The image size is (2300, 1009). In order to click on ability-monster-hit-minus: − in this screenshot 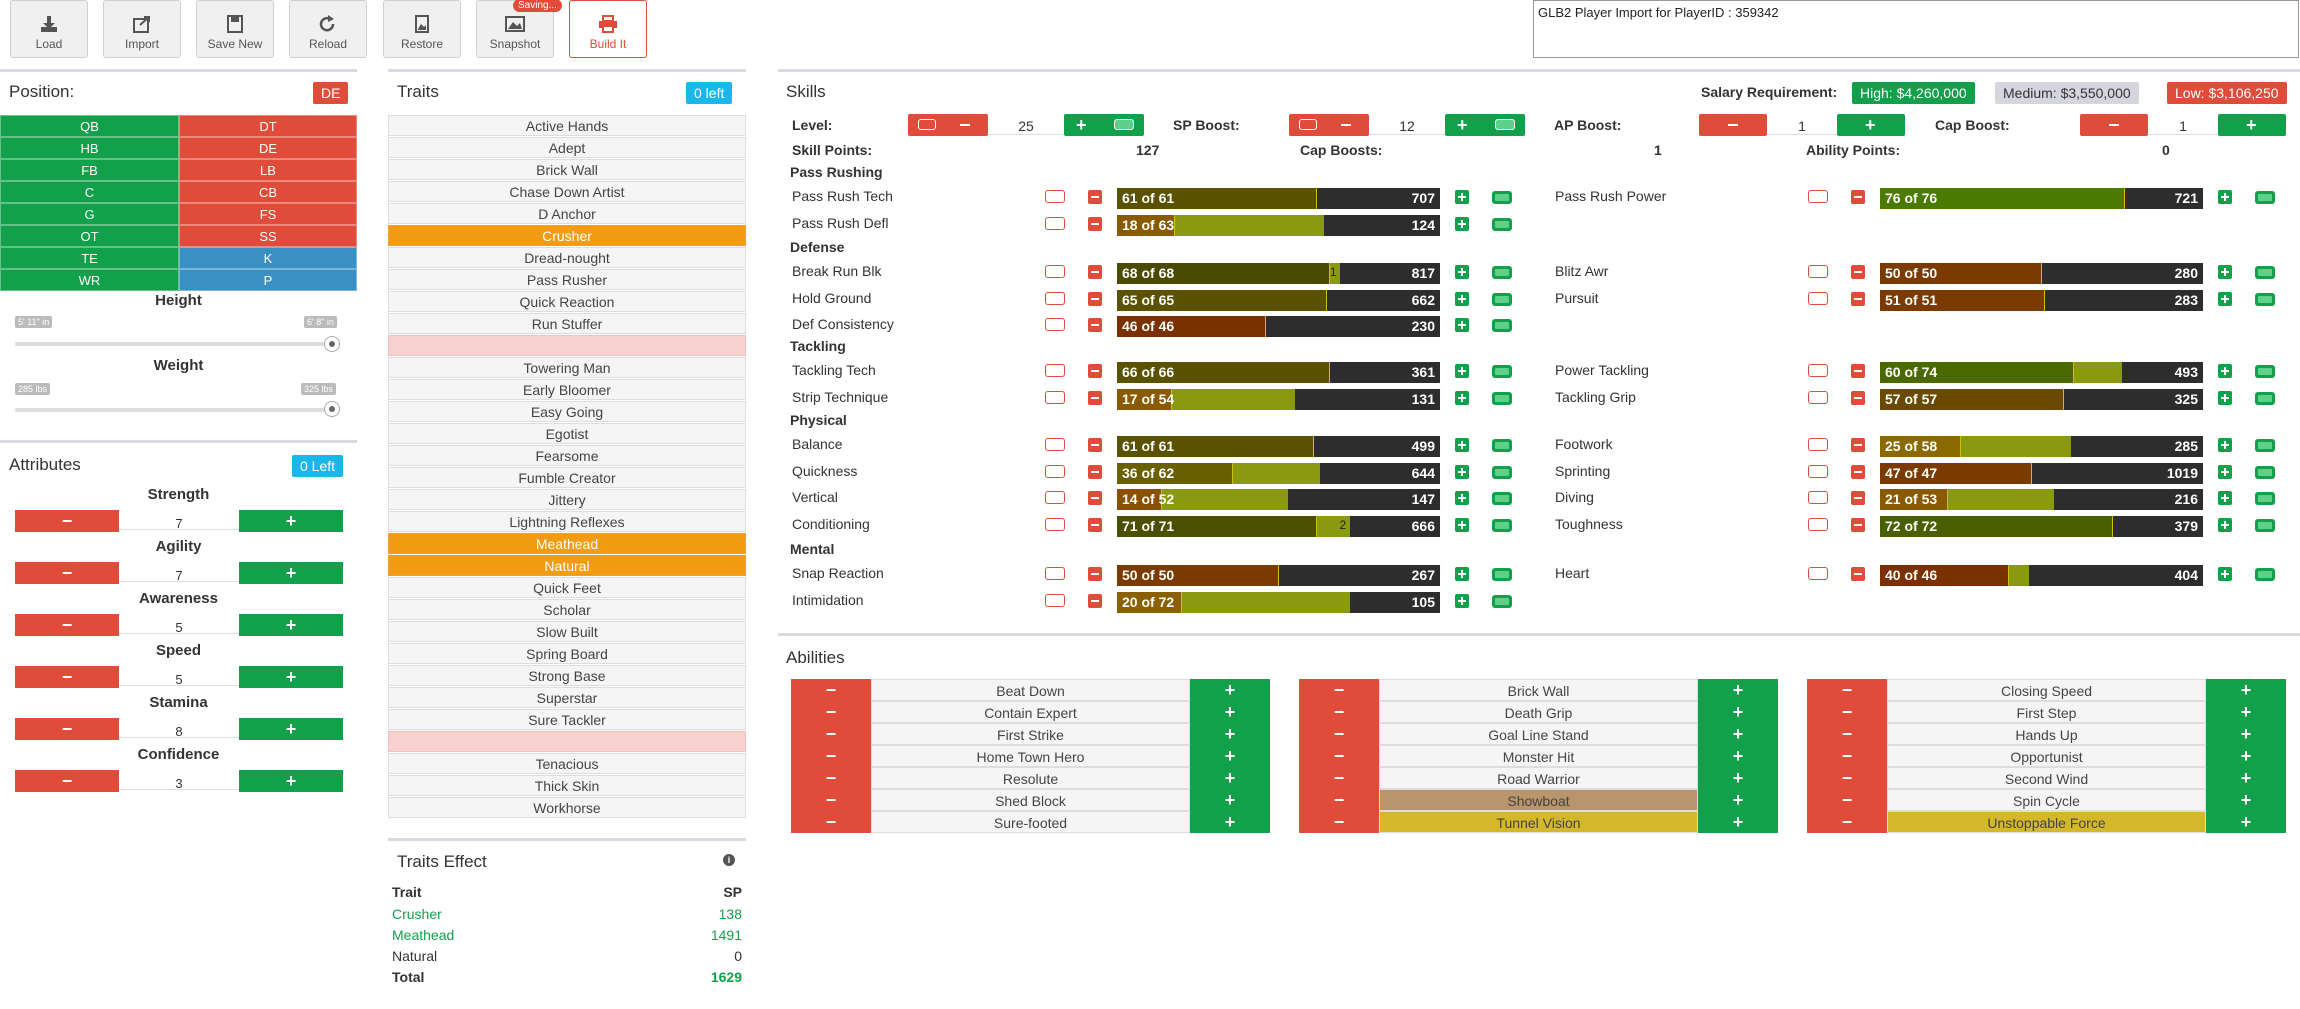, I will do `click(1339, 756)`.